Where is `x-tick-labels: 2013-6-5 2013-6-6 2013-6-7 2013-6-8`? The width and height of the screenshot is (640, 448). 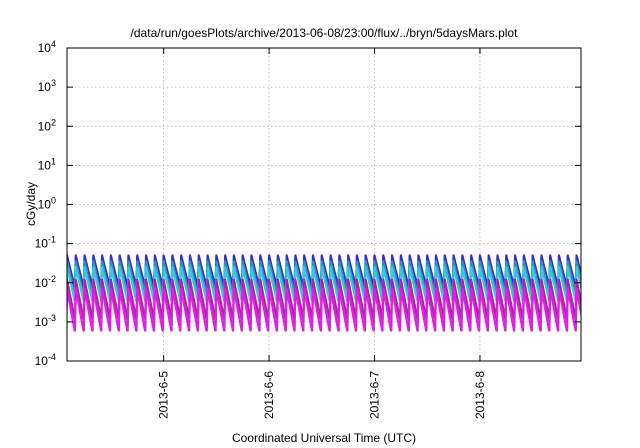
x-tick-labels: 2013-6-5 2013-6-6 2013-6-7 2013-6-8 is located at coordinates (322, 395).